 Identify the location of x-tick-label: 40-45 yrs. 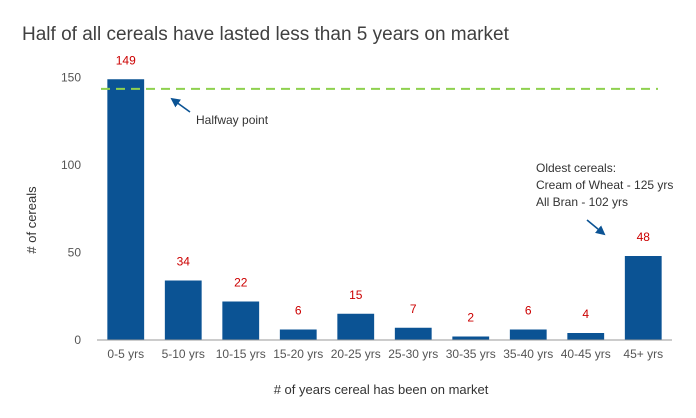
(586, 354).